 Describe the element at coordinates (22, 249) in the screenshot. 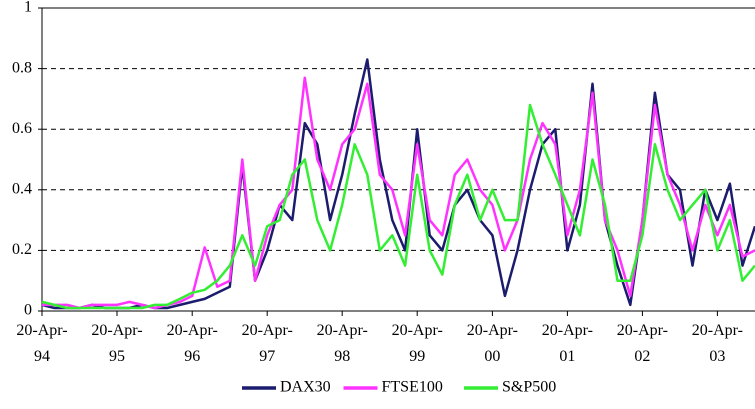

I see `y-tick-label: 0.2` at that location.